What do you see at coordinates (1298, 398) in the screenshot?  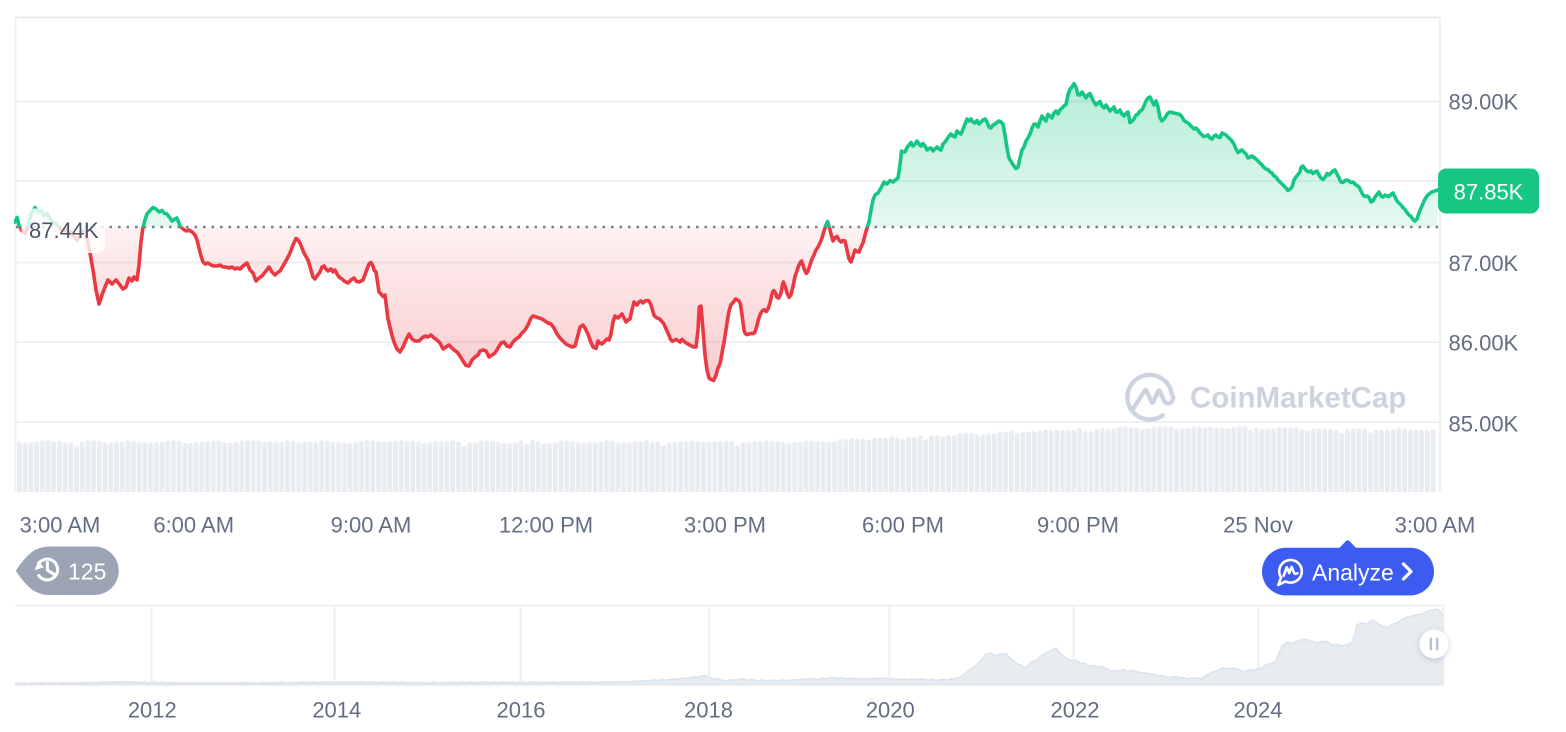 I see `svg-text: CoinMarketCap` at bounding box center [1298, 398].